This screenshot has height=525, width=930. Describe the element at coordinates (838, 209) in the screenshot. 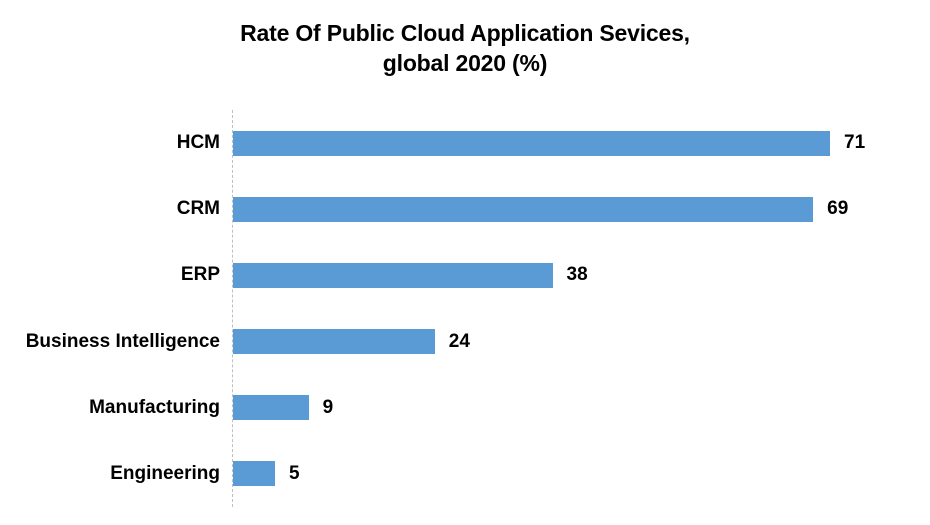

I see `value-label: 69` at that location.